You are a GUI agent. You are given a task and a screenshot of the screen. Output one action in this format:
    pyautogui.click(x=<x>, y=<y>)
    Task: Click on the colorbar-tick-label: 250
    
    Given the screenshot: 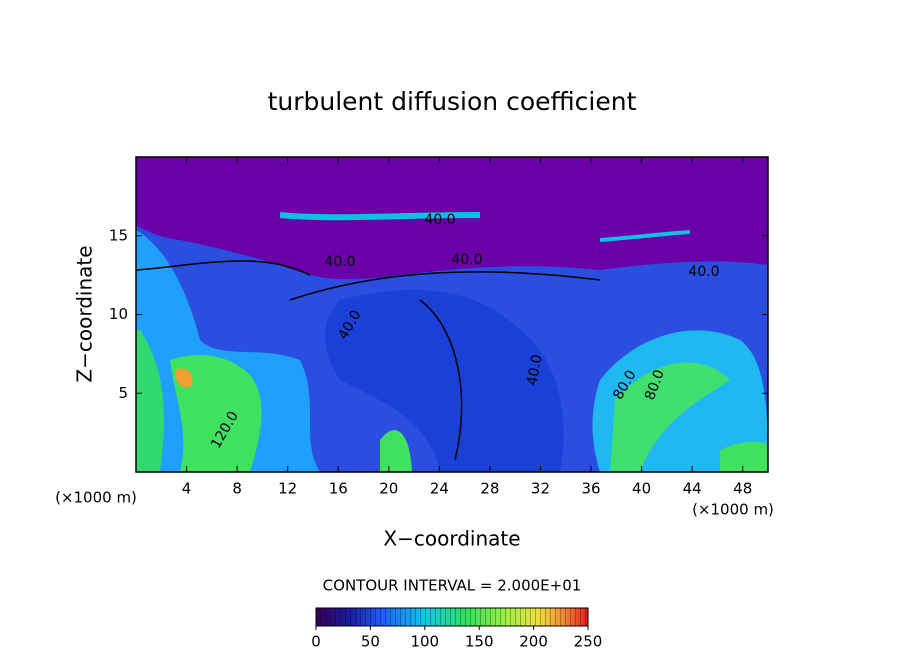 What is the action you would take?
    pyautogui.click(x=588, y=642)
    